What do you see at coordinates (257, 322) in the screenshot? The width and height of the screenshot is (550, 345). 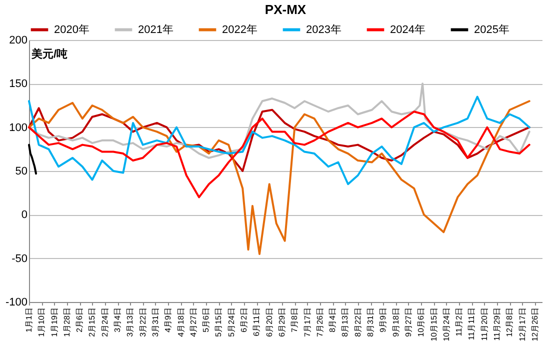 I see `x-tick-label: 6月11日` at bounding box center [257, 322].